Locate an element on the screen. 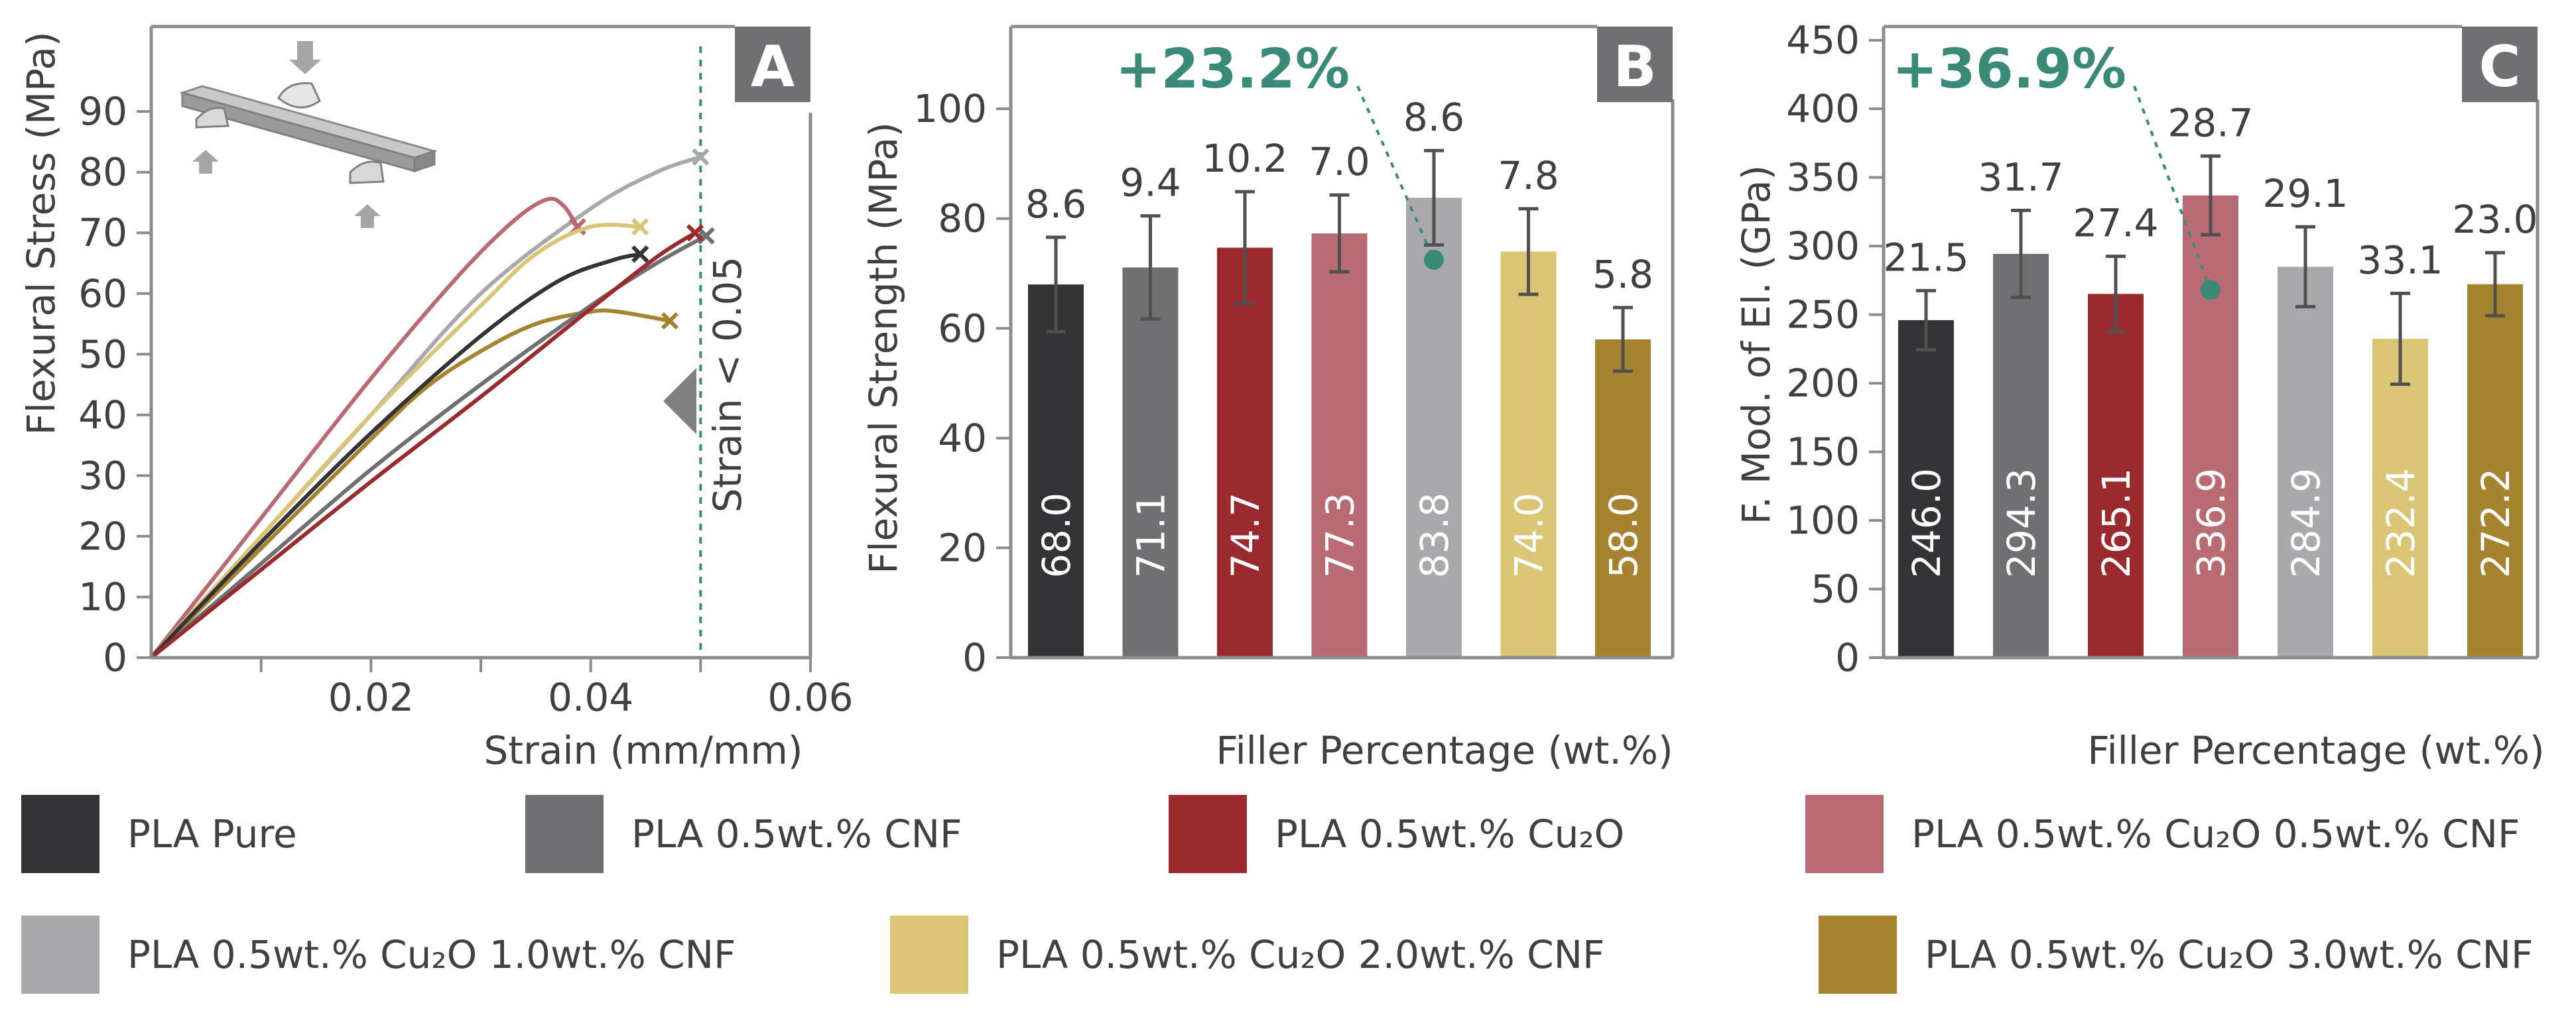 The width and height of the screenshot is (2576, 1013). error-label-pla-0-5wt-cu2o-3-0wt-cnf: 5.8 is located at coordinates (1623, 274).